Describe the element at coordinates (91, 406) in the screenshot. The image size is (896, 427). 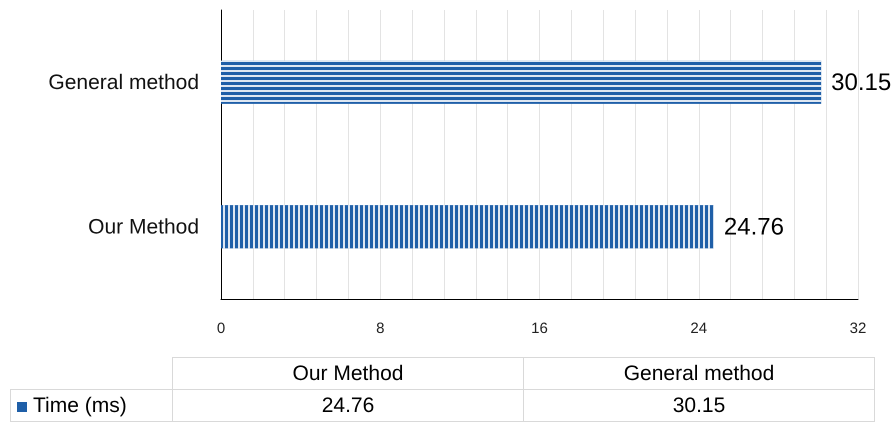
I see `legend-label: Time (ms)` at that location.